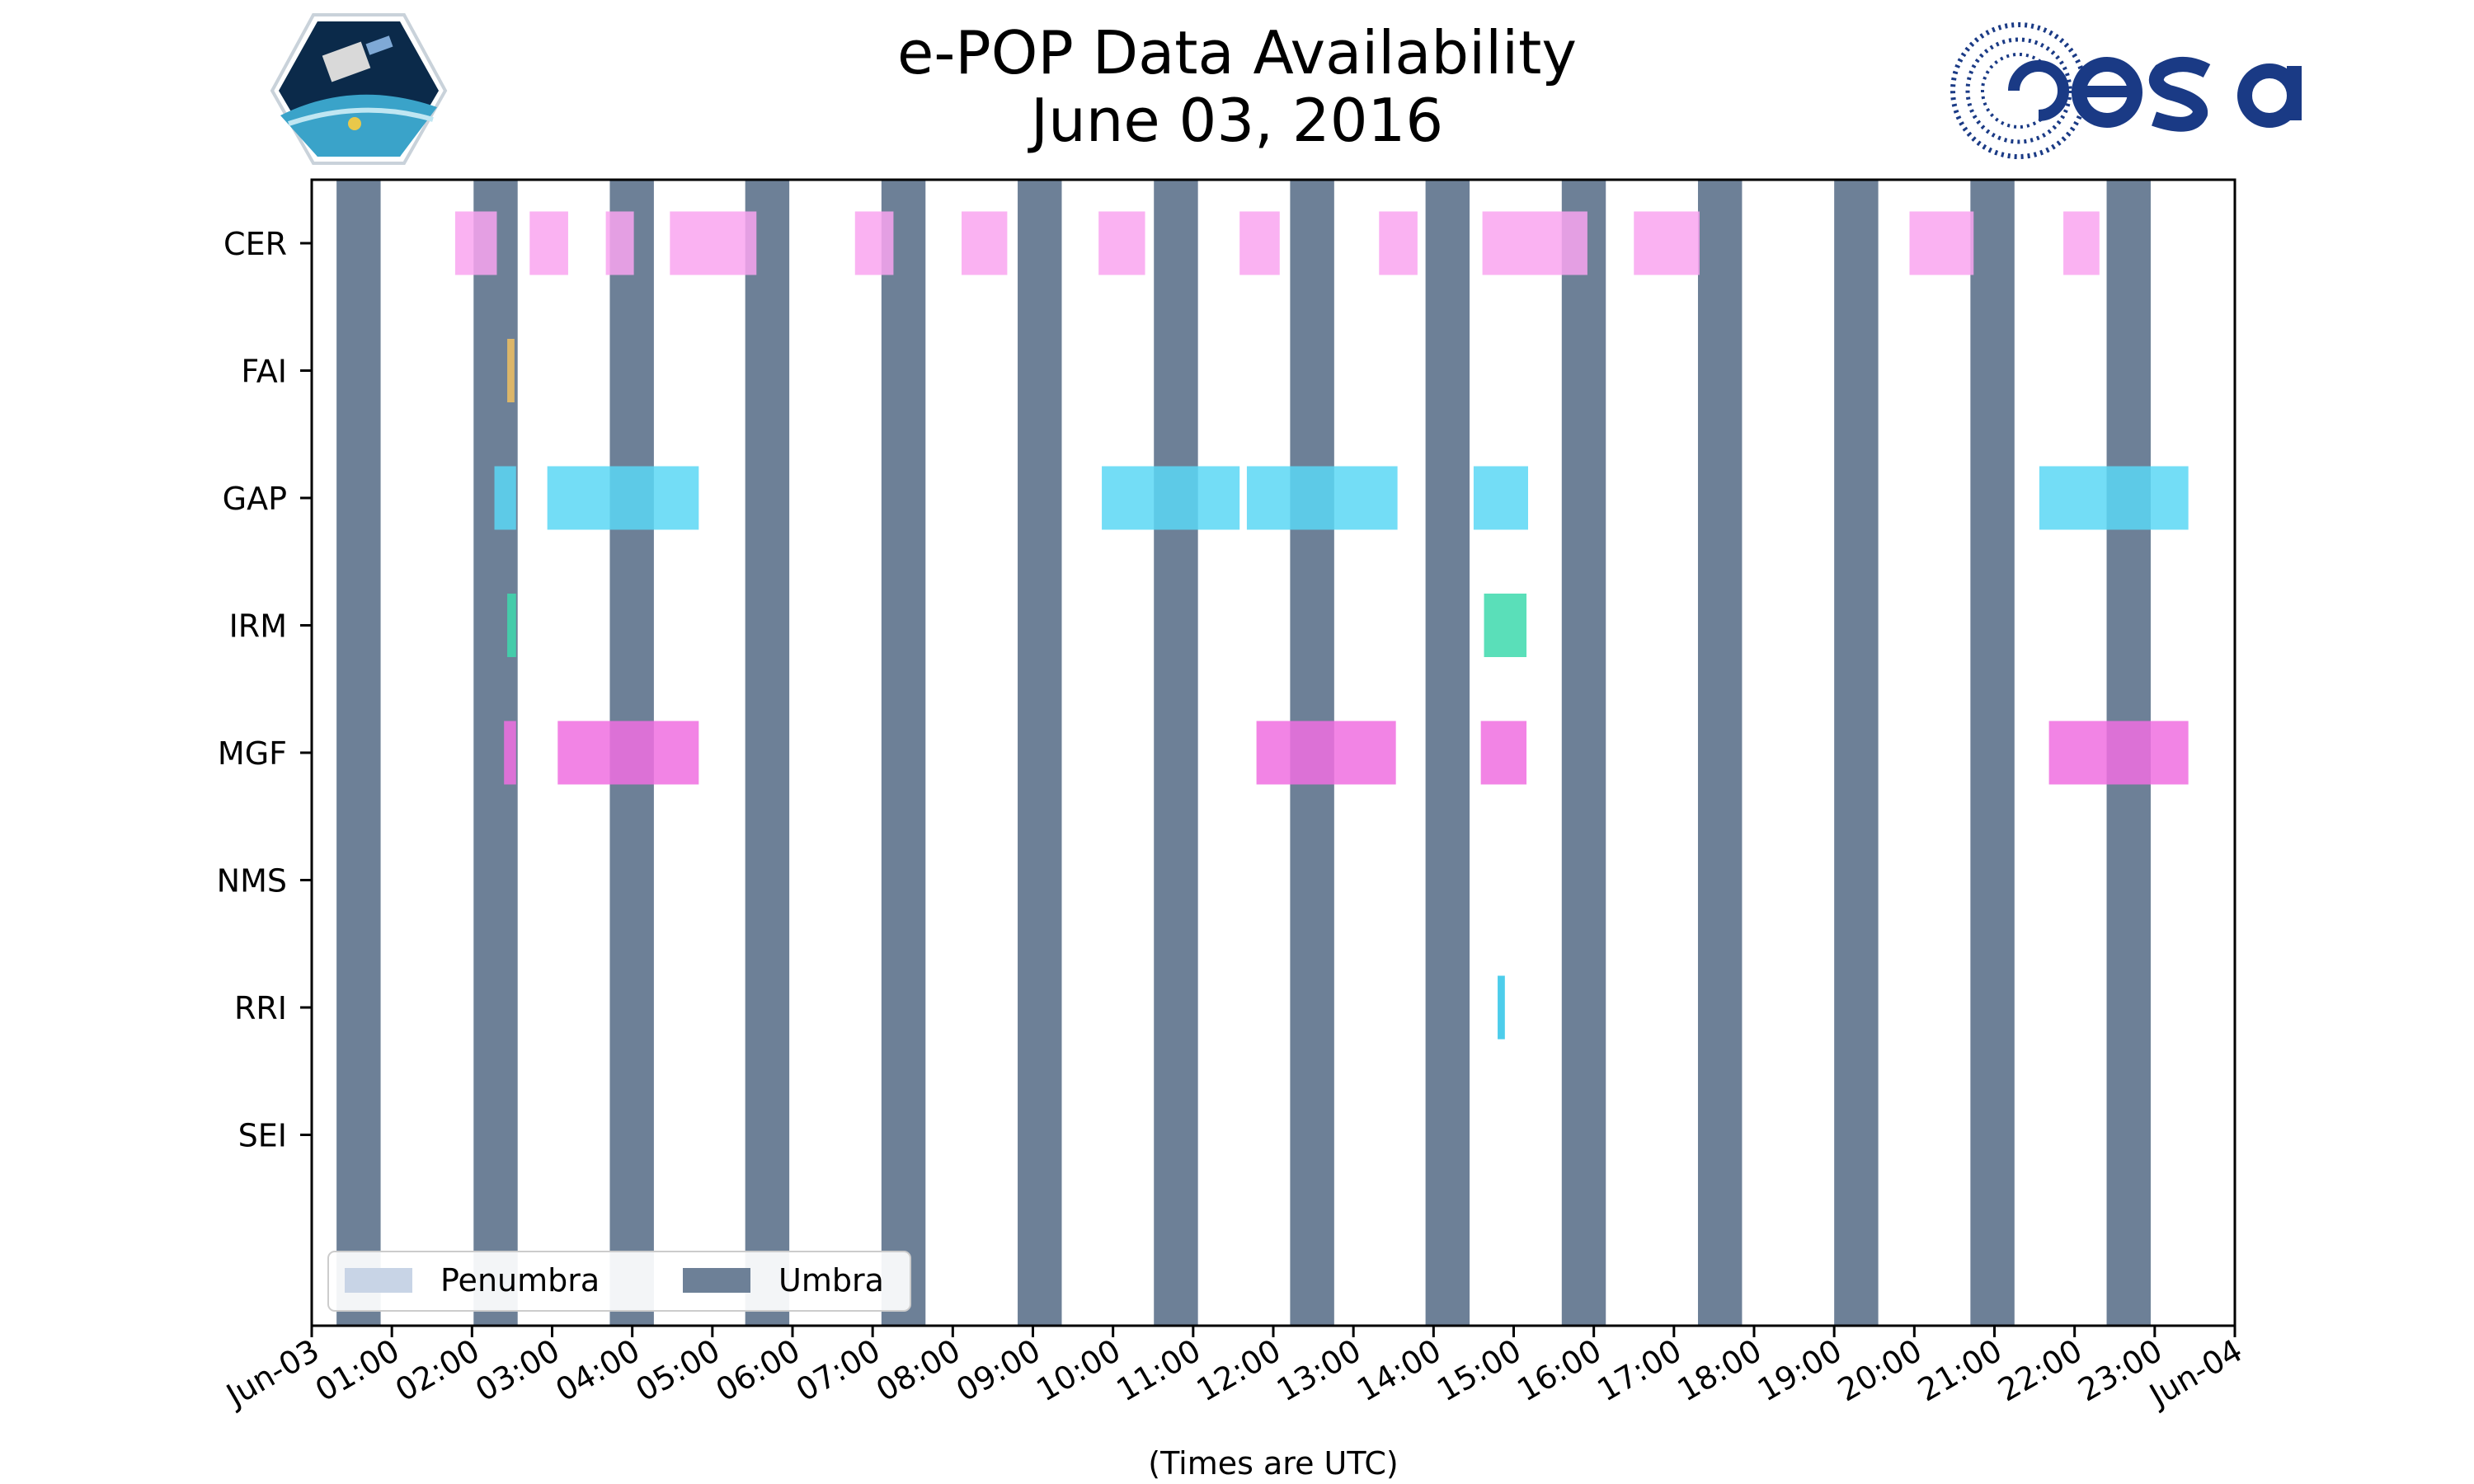 Image resolution: width=2474 pixels, height=1484 pixels. What do you see at coordinates (2126, 90) in the screenshot?
I see `esa-logo` at bounding box center [2126, 90].